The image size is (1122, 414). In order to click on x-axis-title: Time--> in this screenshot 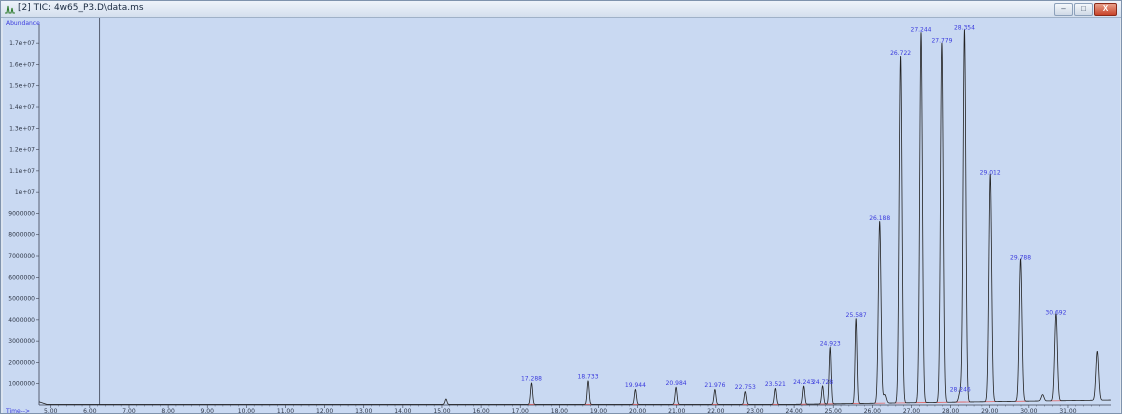, I will do `click(17, 410)`.